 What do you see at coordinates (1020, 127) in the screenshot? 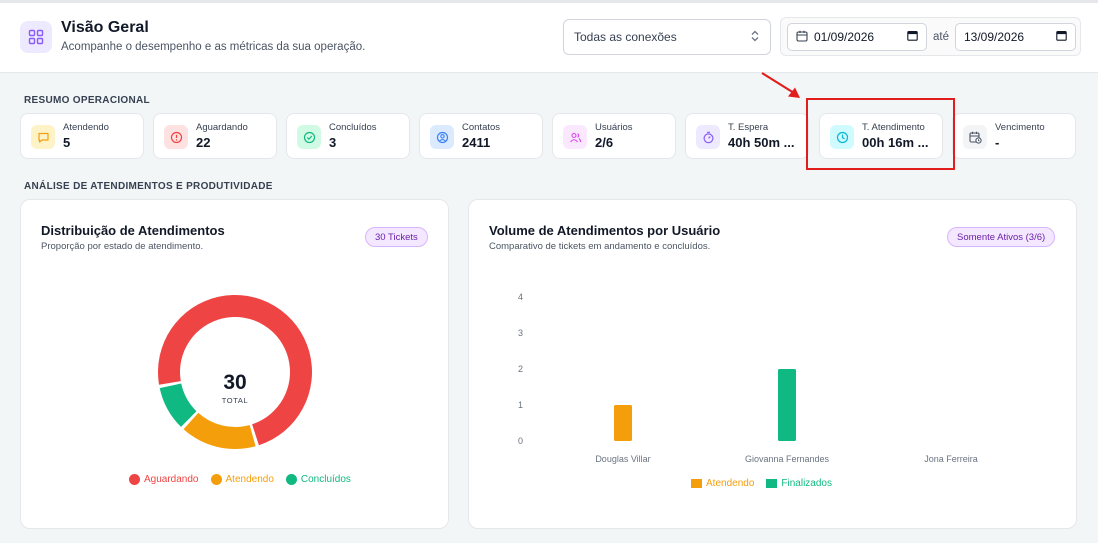
I see `kpi-label: Vencimento` at bounding box center [1020, 127].